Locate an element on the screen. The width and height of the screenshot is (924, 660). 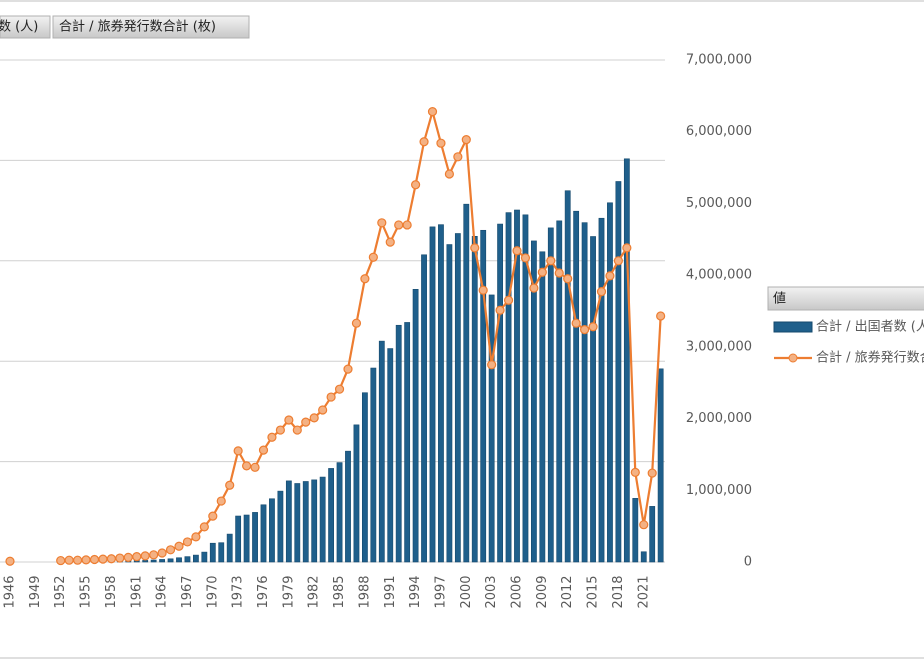
field-button-label: 数 (人) is located at coordinates (19, 27).